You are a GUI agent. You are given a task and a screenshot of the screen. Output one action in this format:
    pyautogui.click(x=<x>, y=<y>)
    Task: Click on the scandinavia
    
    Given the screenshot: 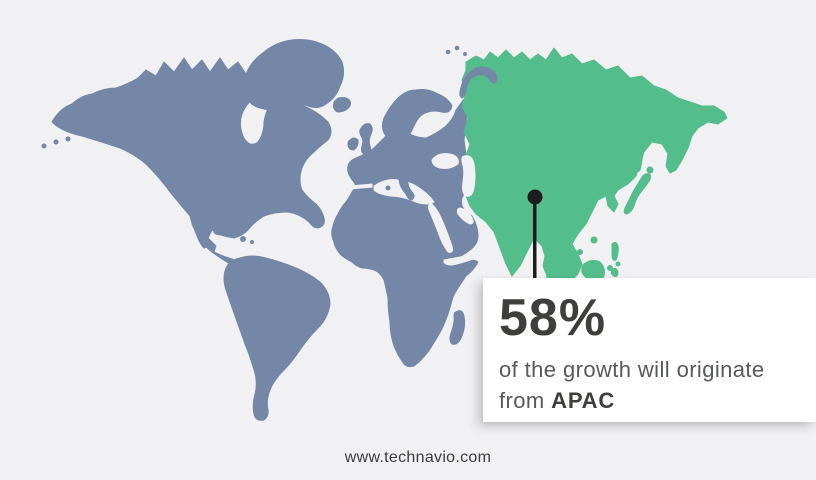 What is the action you would take?
    pyautogui.click(x=417, y=117)
    